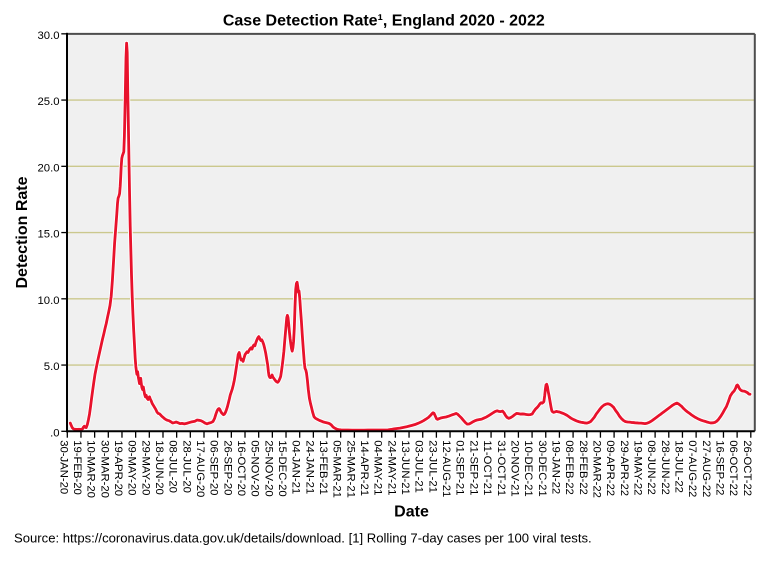 The width and height of the screenshot is (773, 565). Describe the element at coordinates (49, 235) in the screenshot. I see `svg-text: 15.0` at that location.